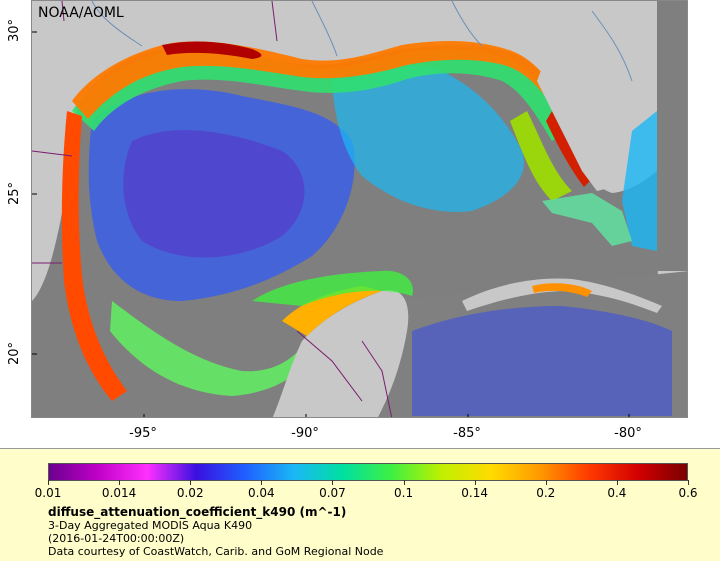  I want to click on north-coast-green, so click(319, 95).